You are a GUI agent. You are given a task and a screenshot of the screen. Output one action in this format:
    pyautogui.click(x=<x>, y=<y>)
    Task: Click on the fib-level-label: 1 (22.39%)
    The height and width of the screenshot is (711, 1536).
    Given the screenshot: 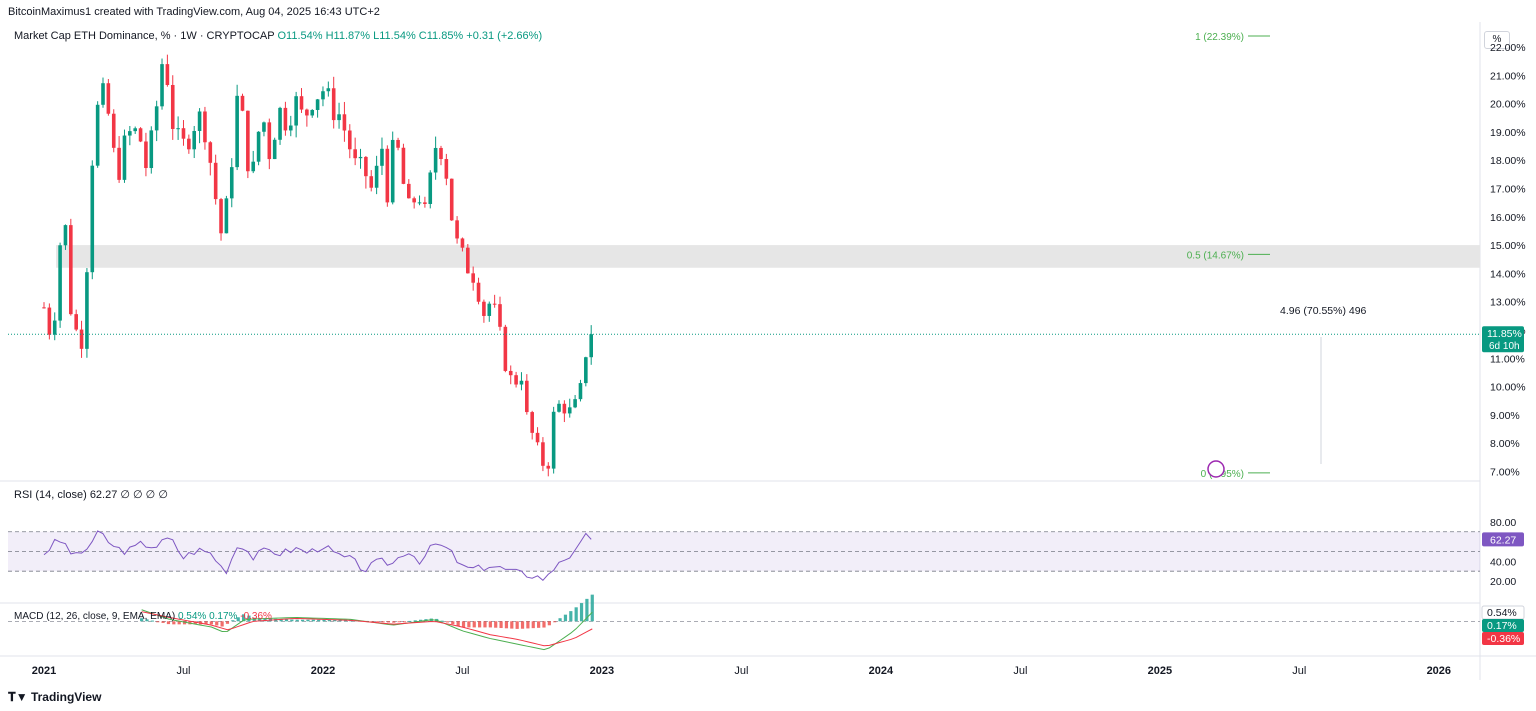 What is the action you would take?
    pyautogui.click(x=1219, y=37)
    